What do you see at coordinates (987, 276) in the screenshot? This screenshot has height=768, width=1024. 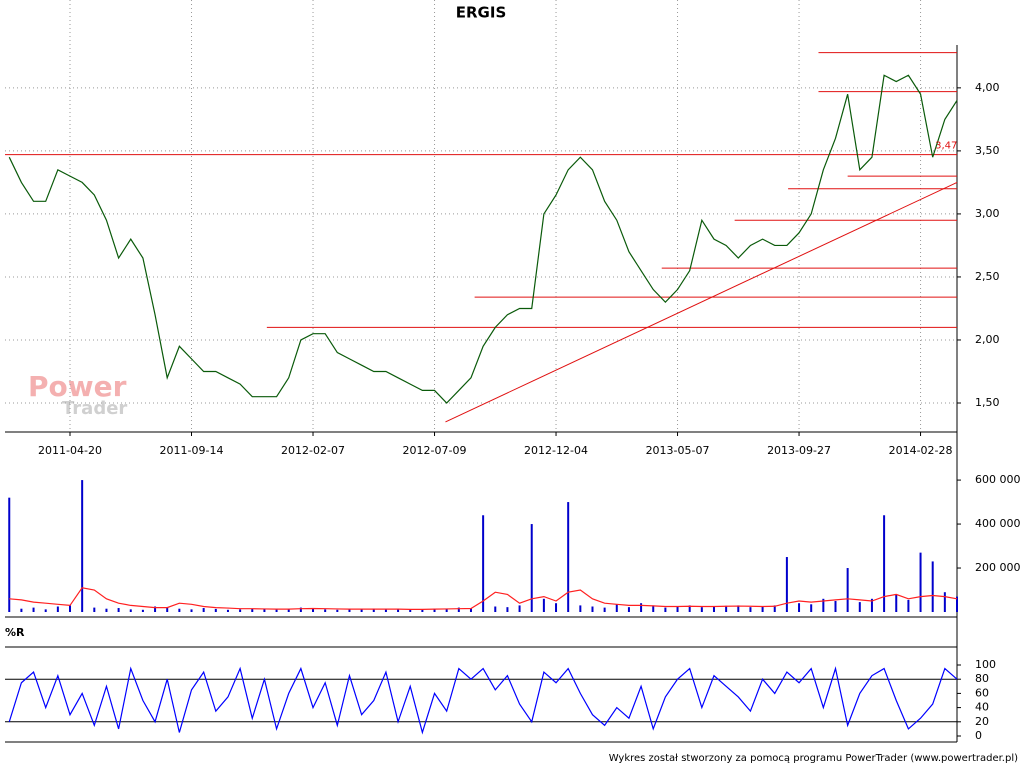 I see `y-tick-label: 2,50` at bounding box center [987, 276].